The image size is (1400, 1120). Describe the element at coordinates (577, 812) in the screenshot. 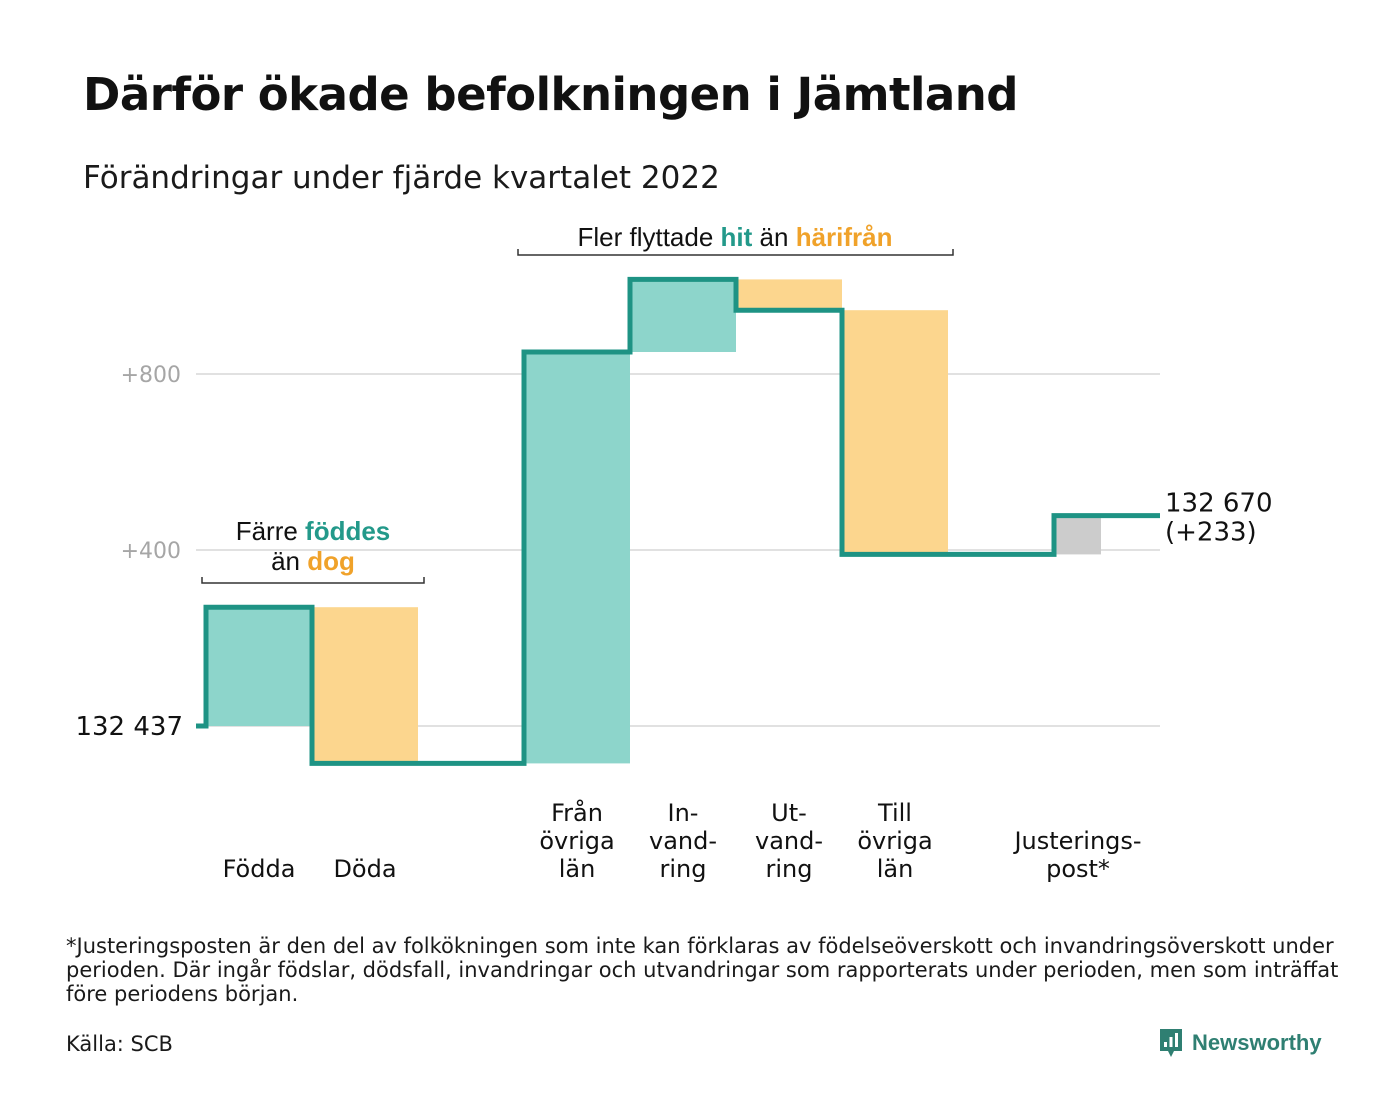

I see `category-label: Från` at that location.